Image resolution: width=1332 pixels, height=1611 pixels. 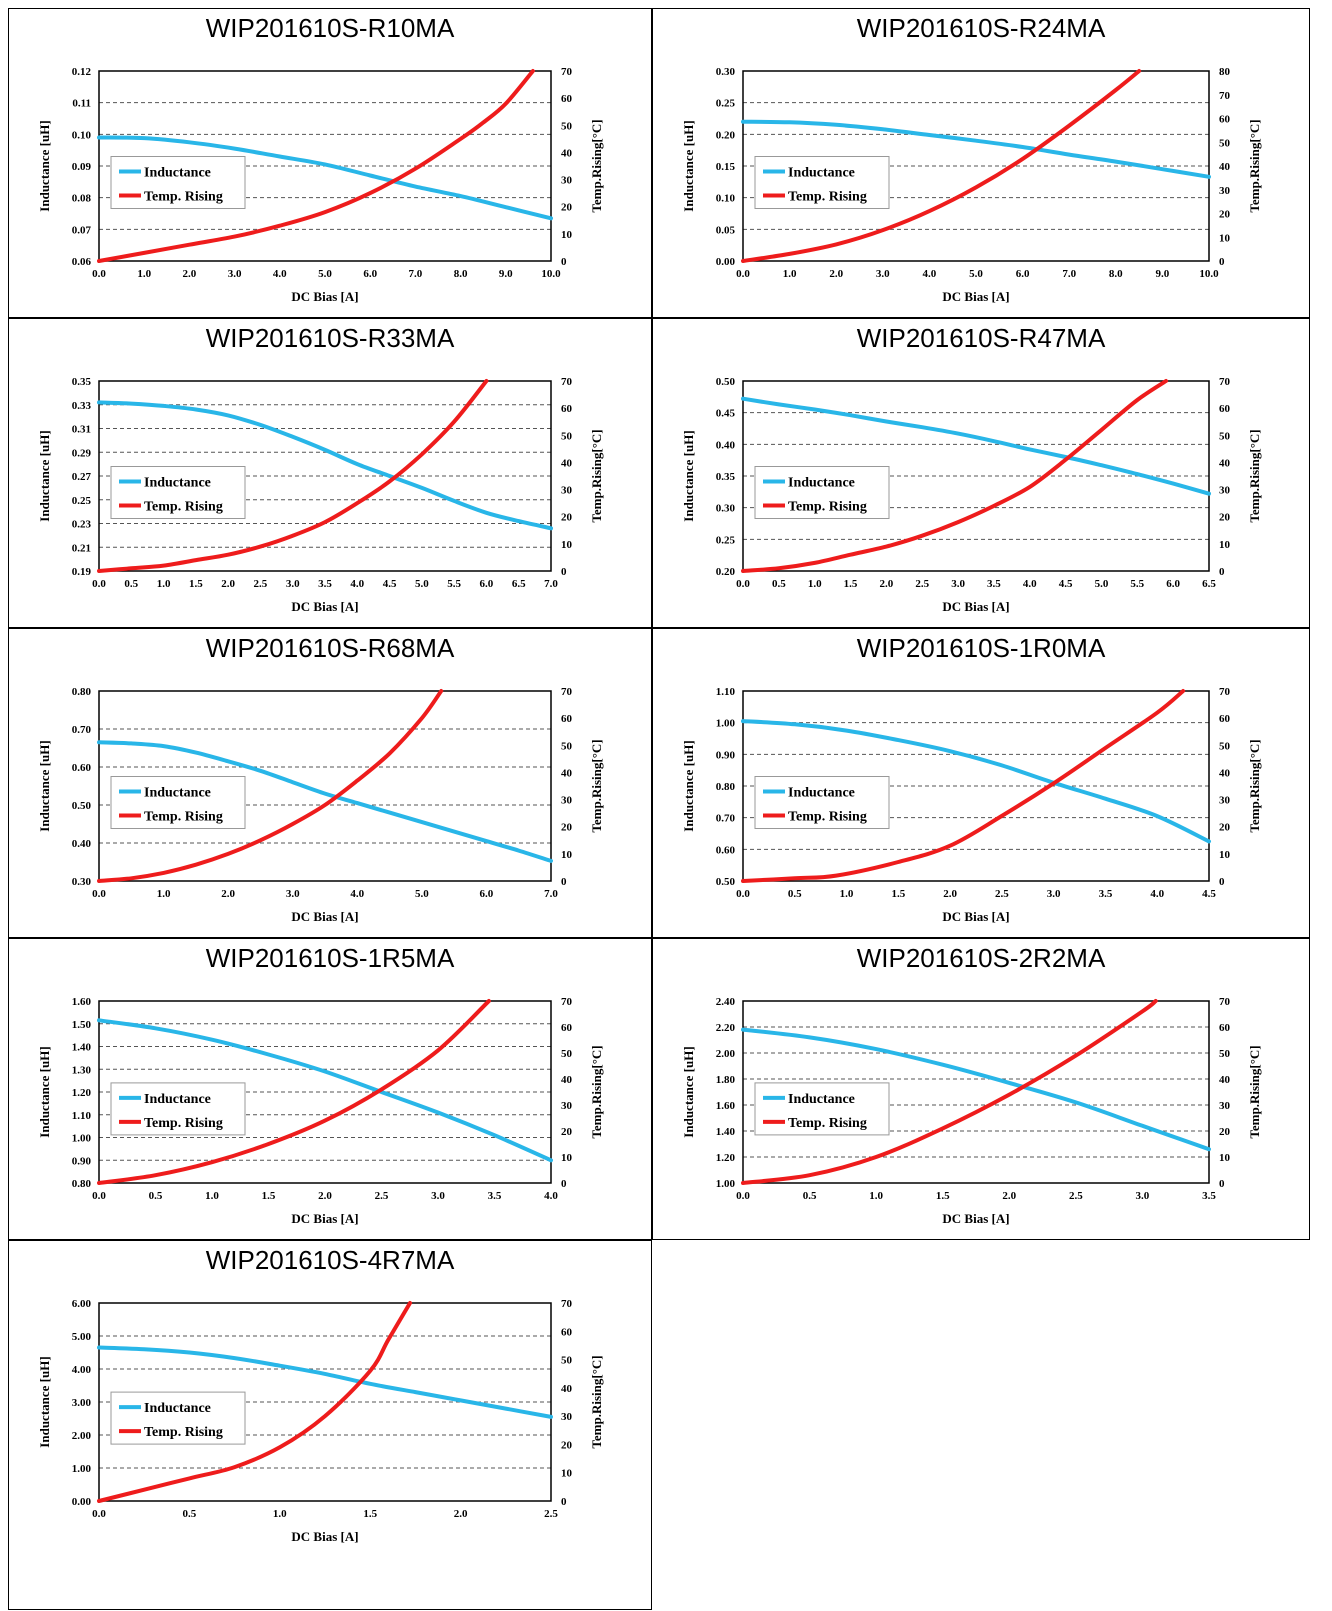 What do you see at coordinates (82, 262) in the screenshot?
I see `y-tick-label: 0.06` at bounding box center [82, 262].